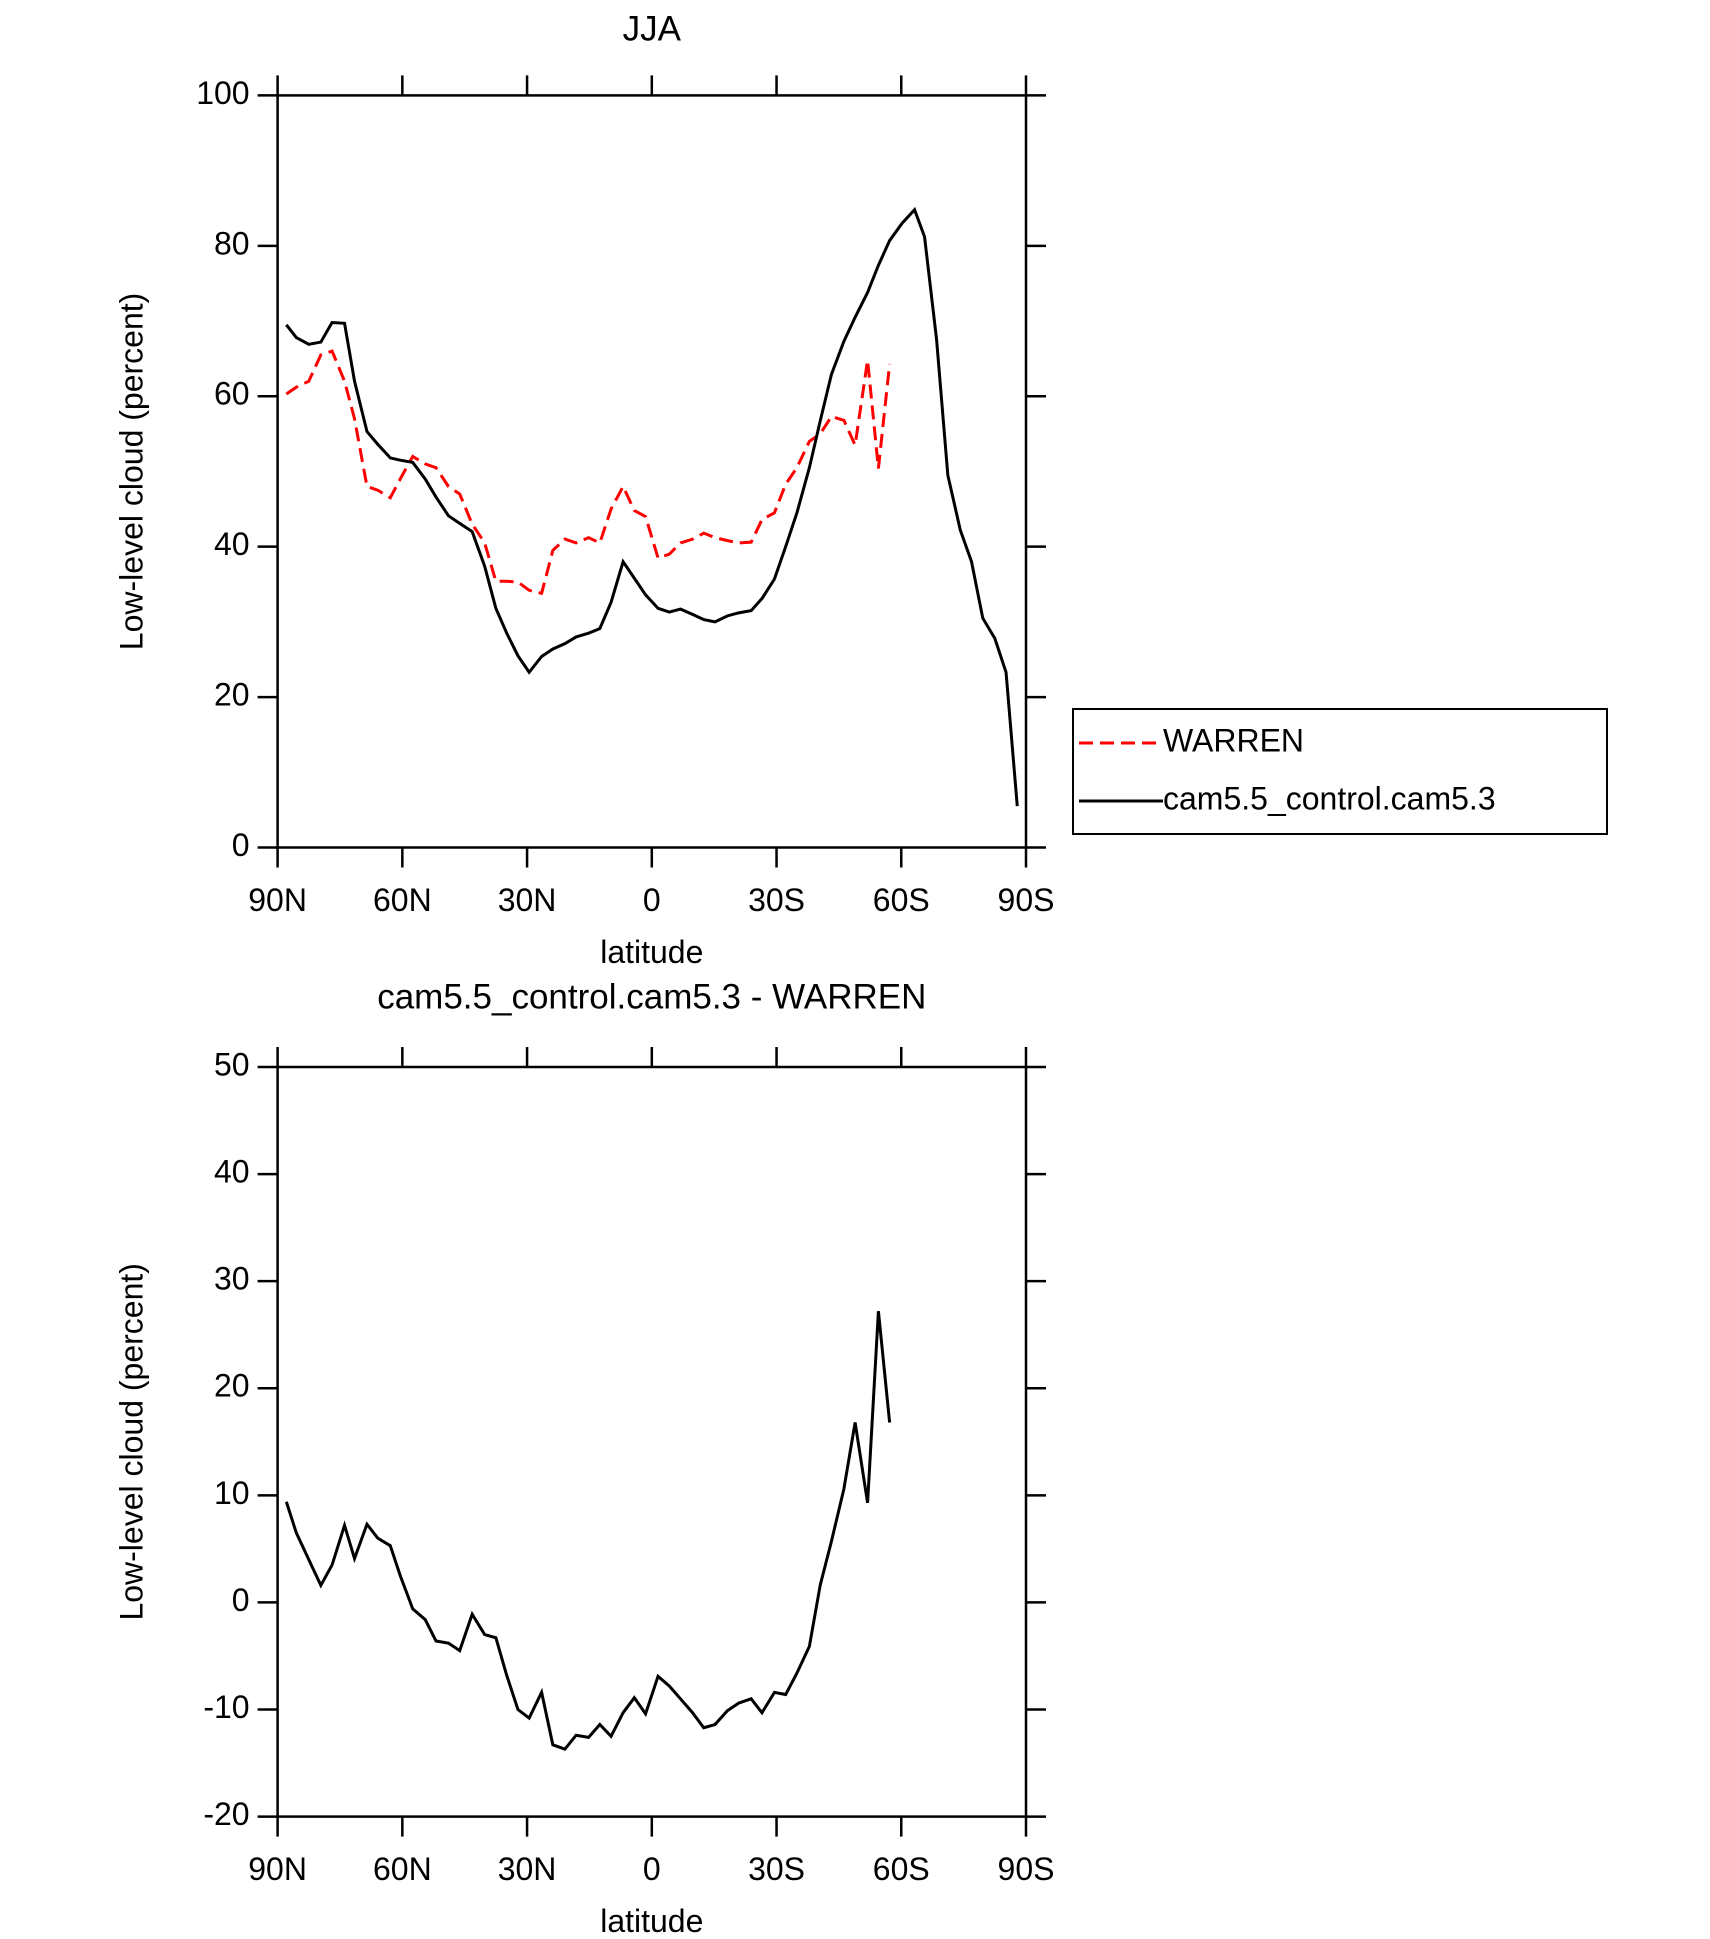 The height and width of the screenshot is (1939, 1710). What do you see at coordinates (1340, 771) in the screenshot?
I see `legend-box` at bounding box center [1340, 771].